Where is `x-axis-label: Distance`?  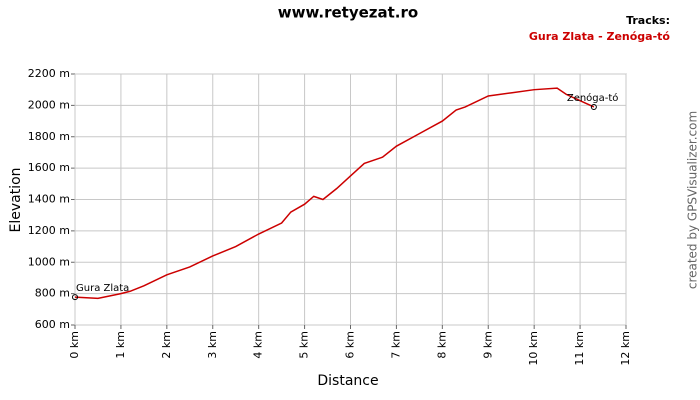
x-axis-label: Distance is located at coordinates (347, 381).